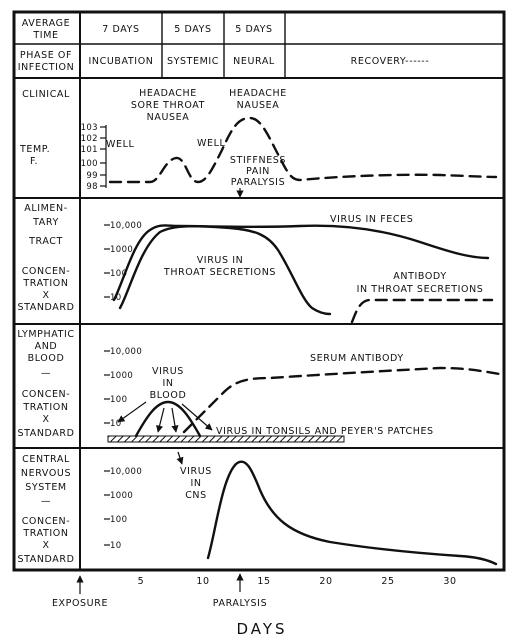 This screenshot has width=520, height=642. What do you see at coordinates (419, 276) in the screenshot?
I see `antibody-throat: ANTIBODY` at bounding box center [419, 276].